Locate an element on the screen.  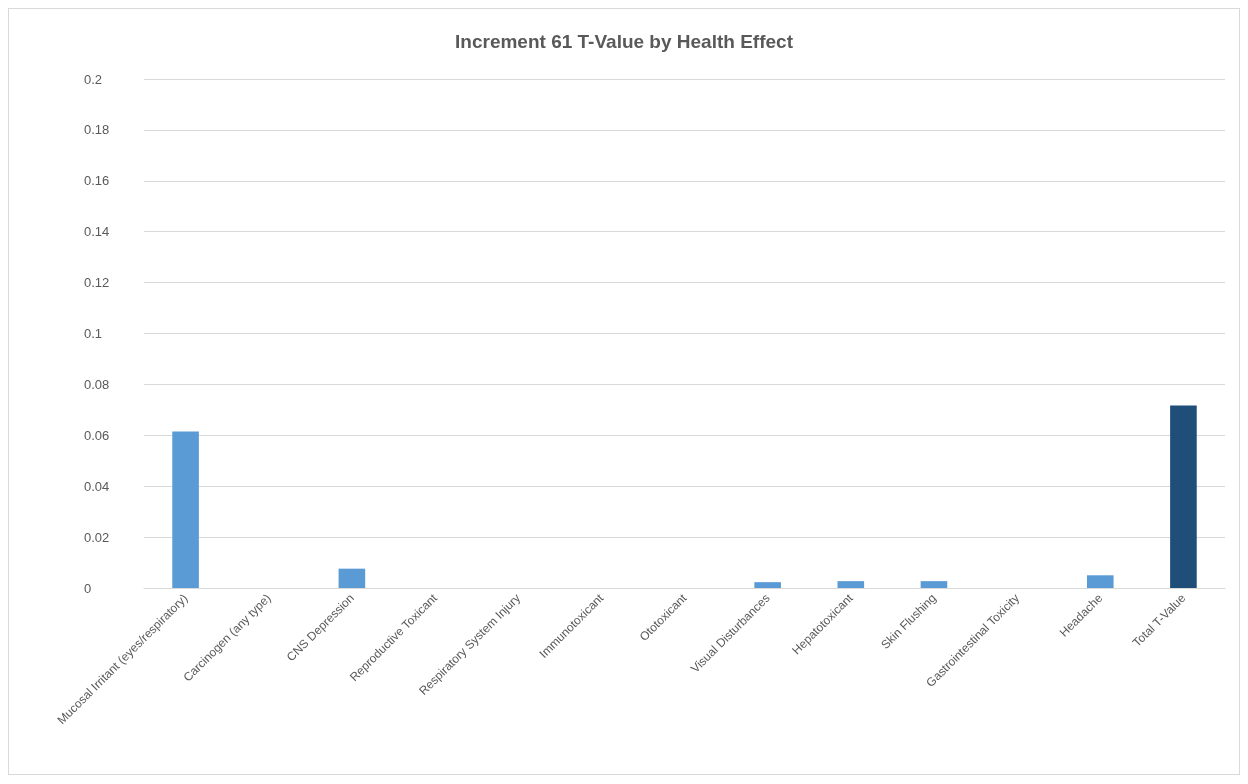
y-tick-label: 0 is located at coordinates (88, 588).